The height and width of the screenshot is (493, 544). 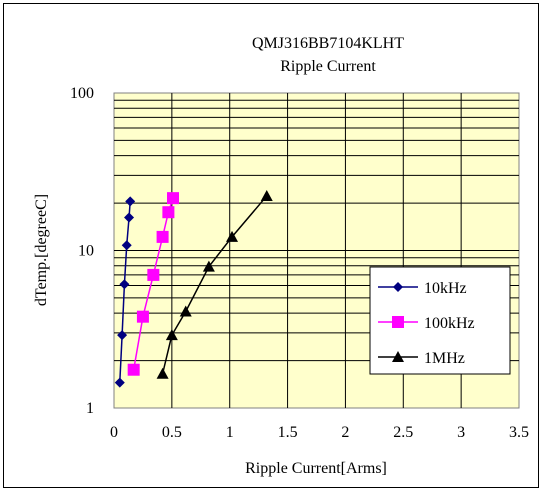 What do you see at coordinates (114, 432) in the screenshot?
I see `x-tick-label: 0` at bounding box center [114, 432].